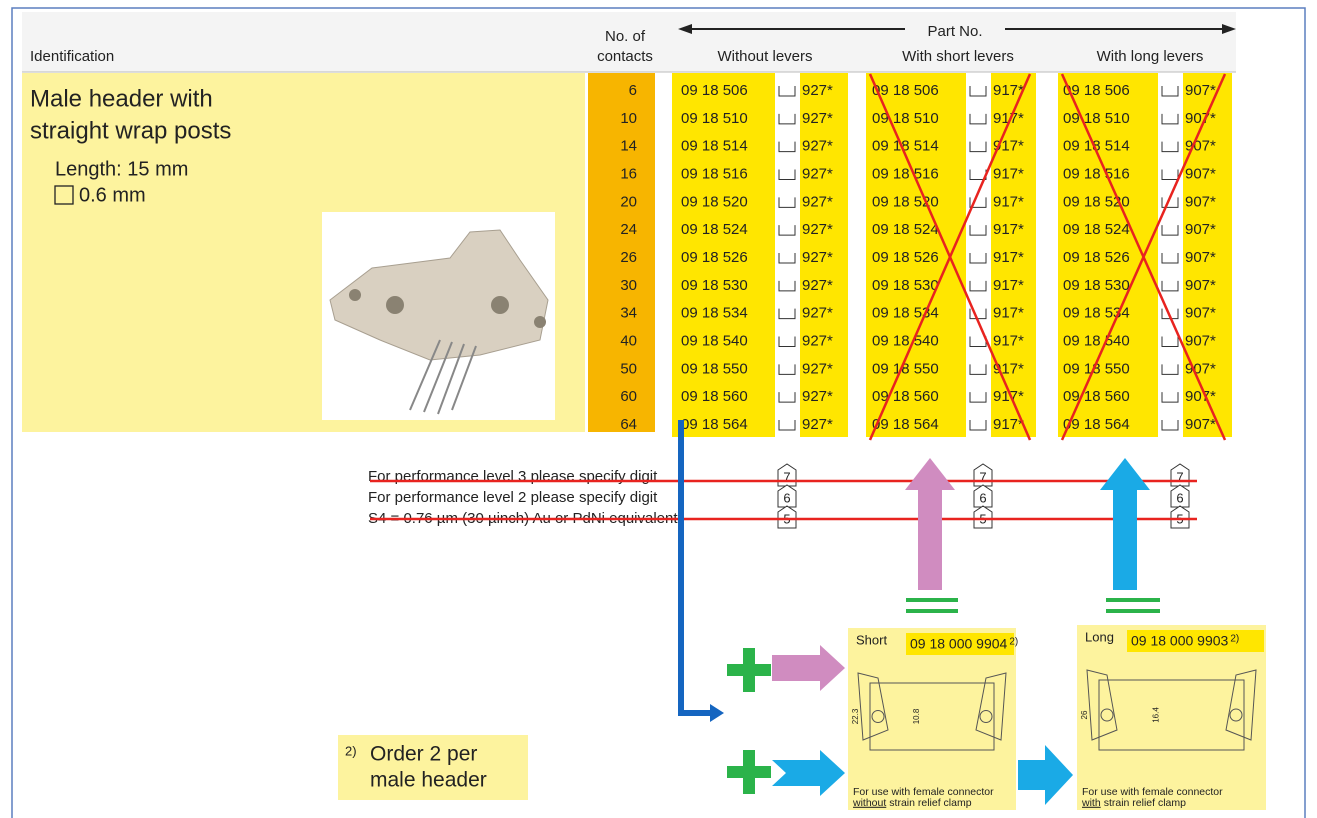 Image resolution: width=1317 pixels, height=818 pixels. I want to click on dimension: 10.8, so click(916, 716).